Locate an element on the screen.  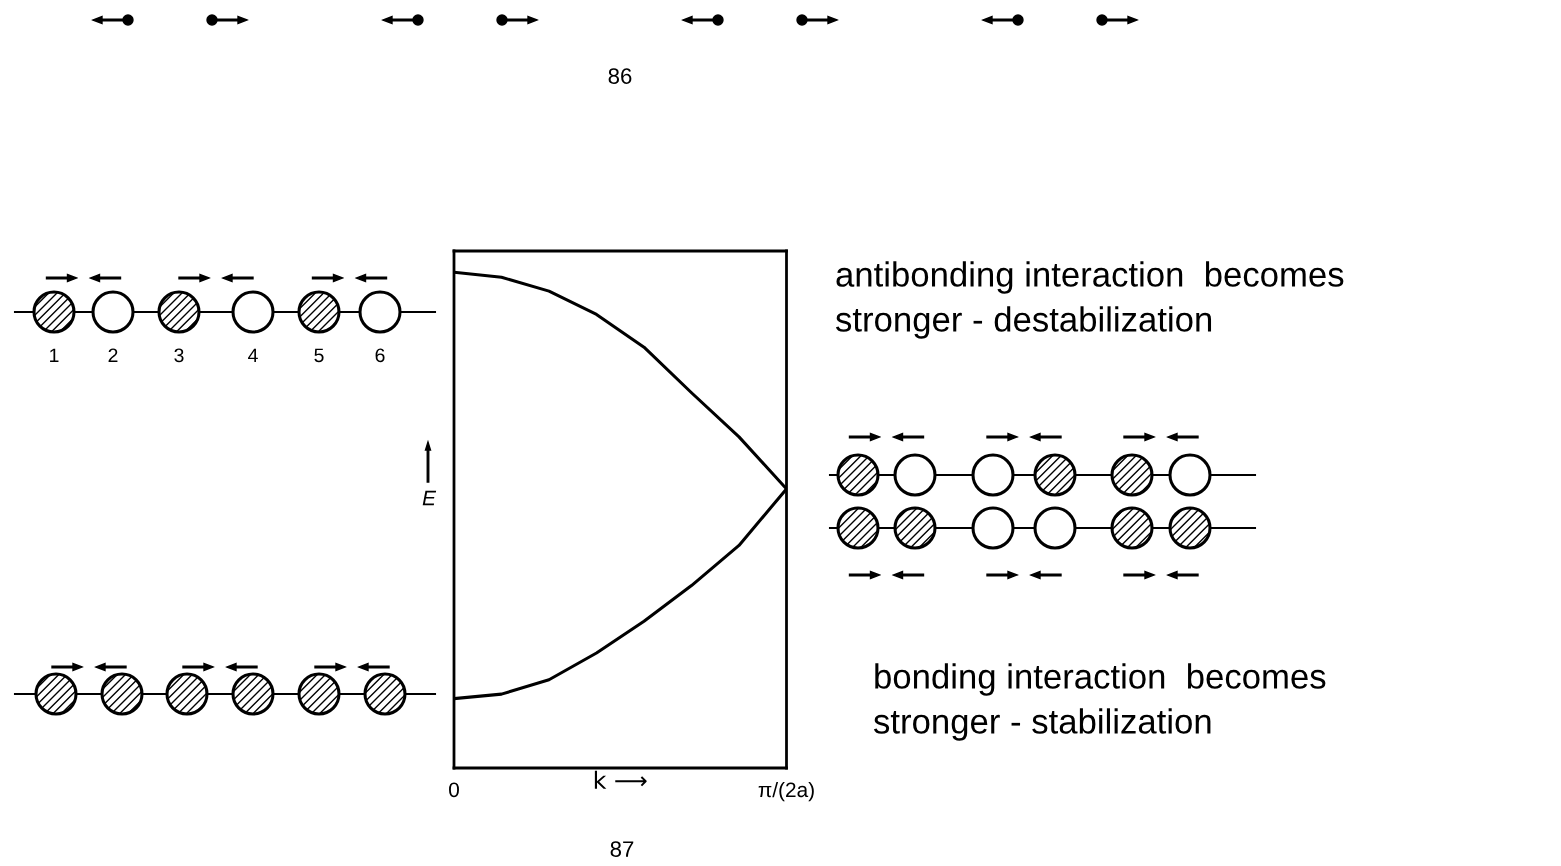
text: bonding interaction becomes stronger - stabilization is located at coordinates (1099, 702).